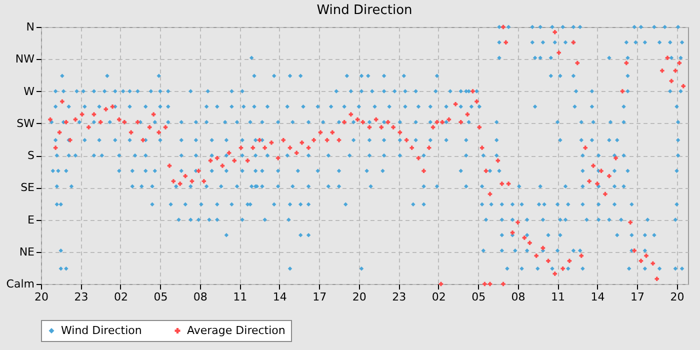 This screenshot has height=350, width=700. I want to click on category-label: SW, so click(25, 123).